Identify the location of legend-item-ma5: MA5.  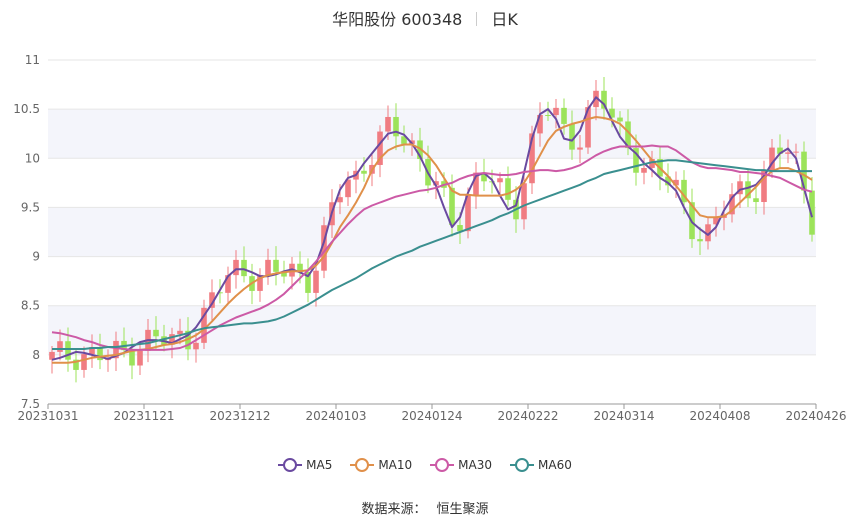
(305, 465).